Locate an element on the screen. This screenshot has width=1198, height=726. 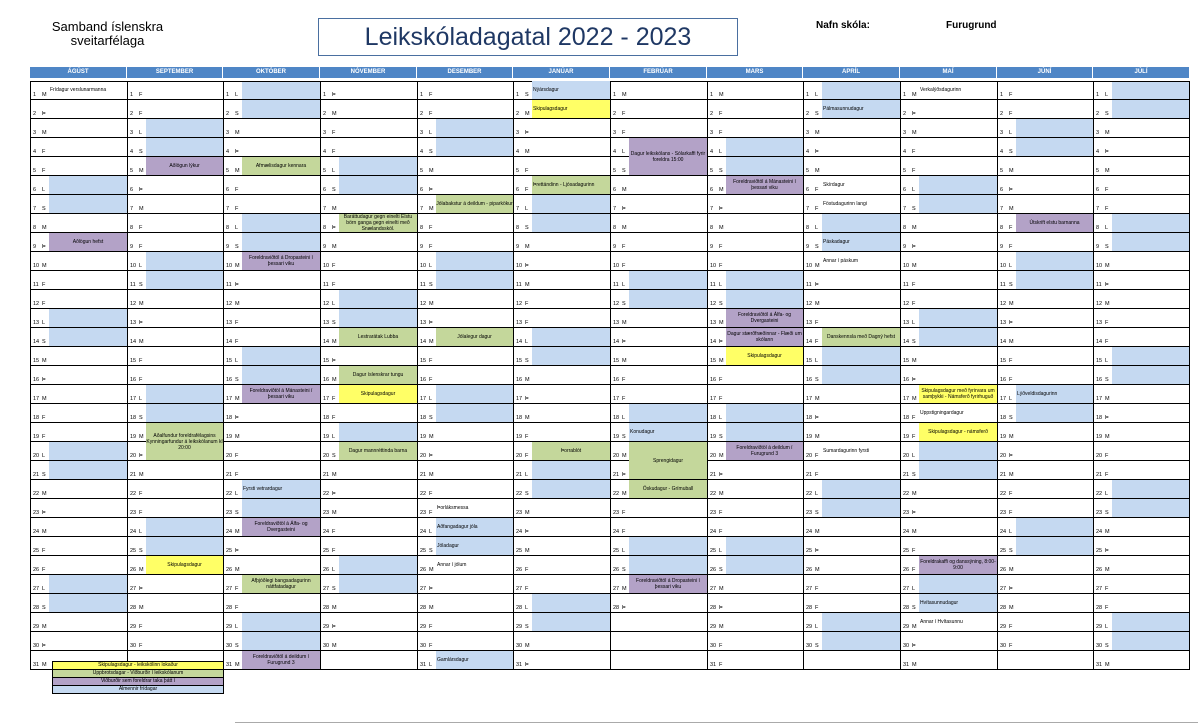
calendar-event: Uppstigningardagur is located at coordinates (958, 413).